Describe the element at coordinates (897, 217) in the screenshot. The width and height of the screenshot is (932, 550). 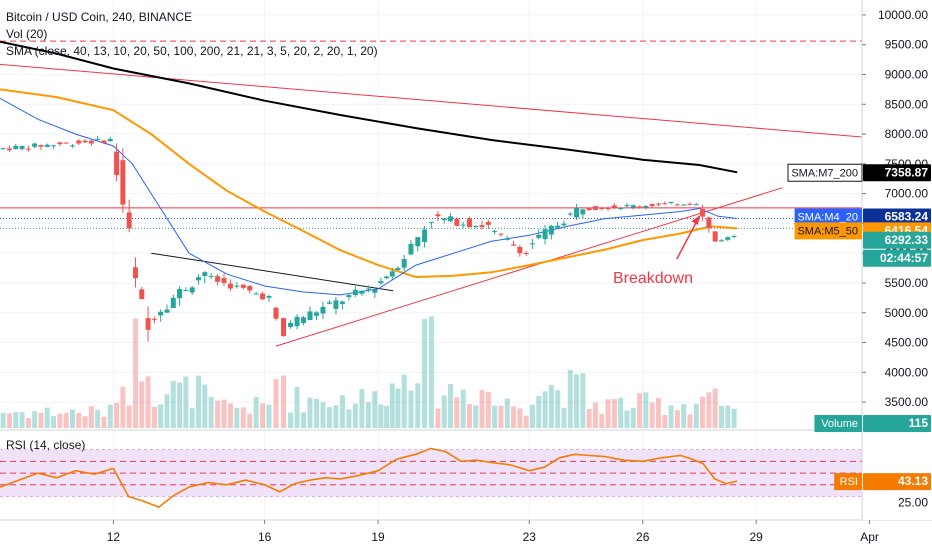
I see `sma20-value-badge-bg` at that location.